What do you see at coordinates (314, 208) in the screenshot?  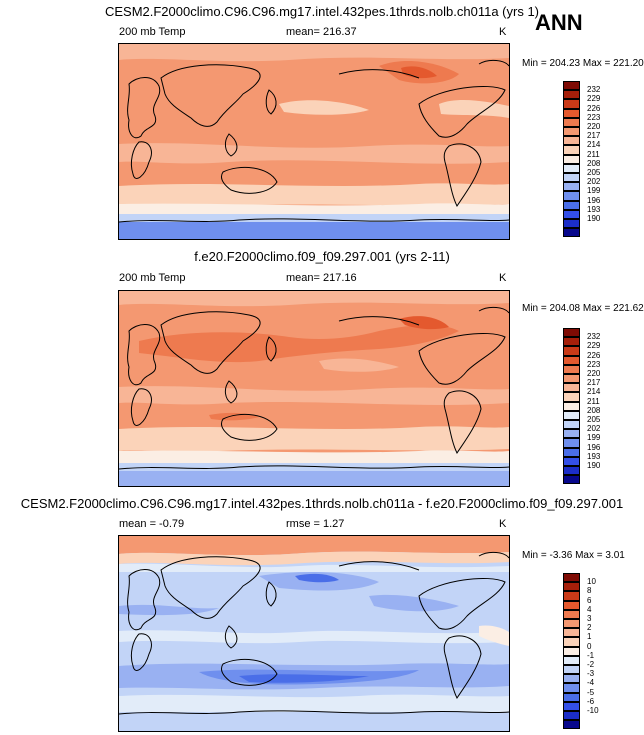 I see `panel-1-southern-band-b` at bounding box center [314, 208].